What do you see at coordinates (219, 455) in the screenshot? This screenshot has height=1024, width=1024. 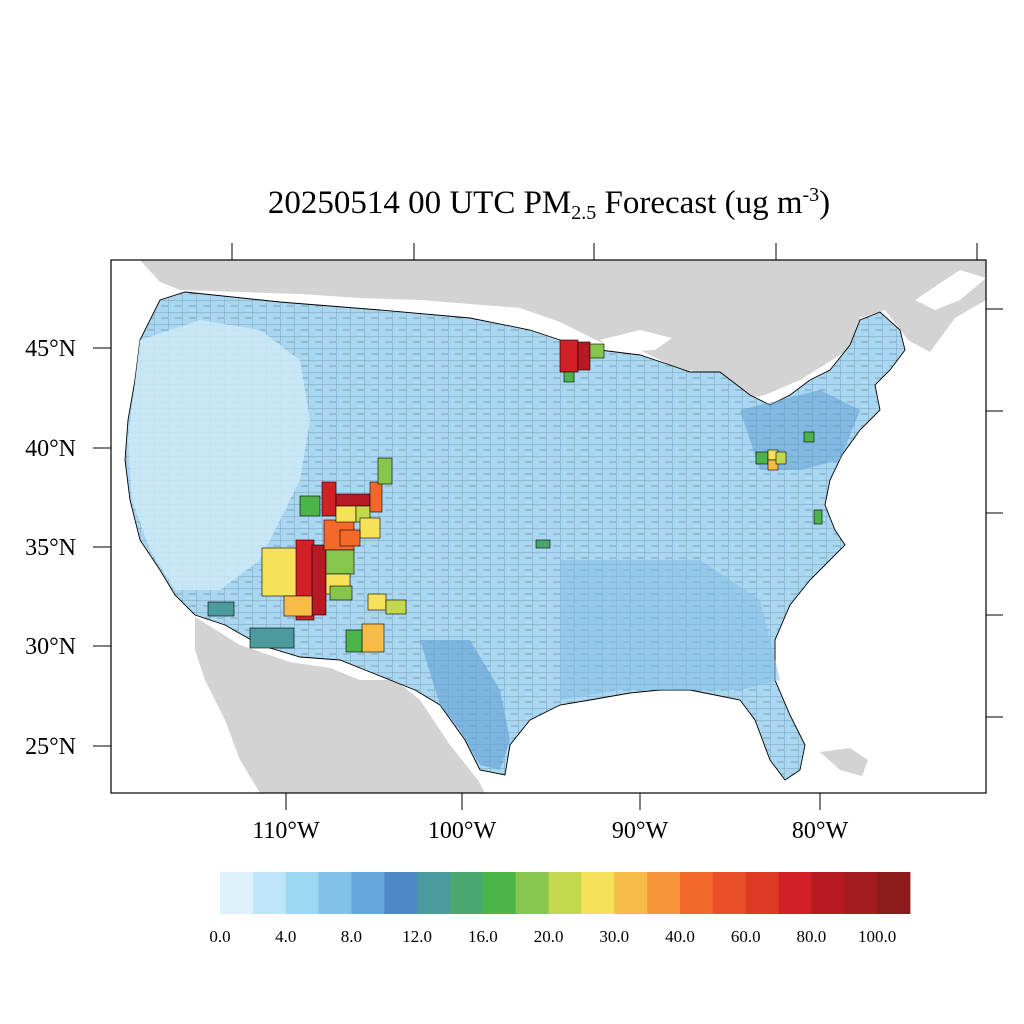 I see `west-light-region` at bounding box center [219, 455].